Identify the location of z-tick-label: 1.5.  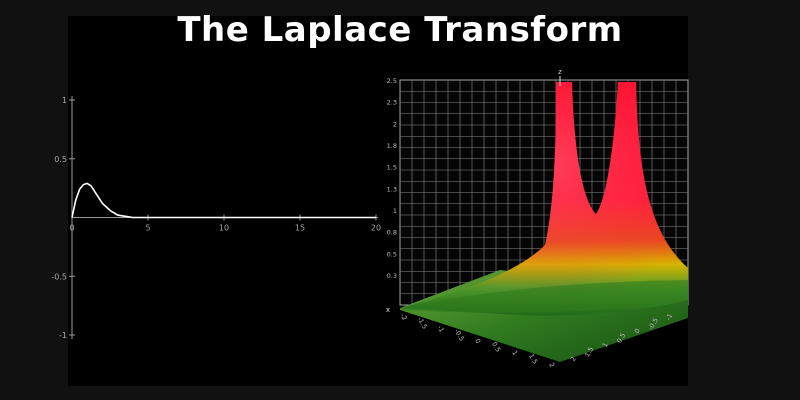
(392, 168).